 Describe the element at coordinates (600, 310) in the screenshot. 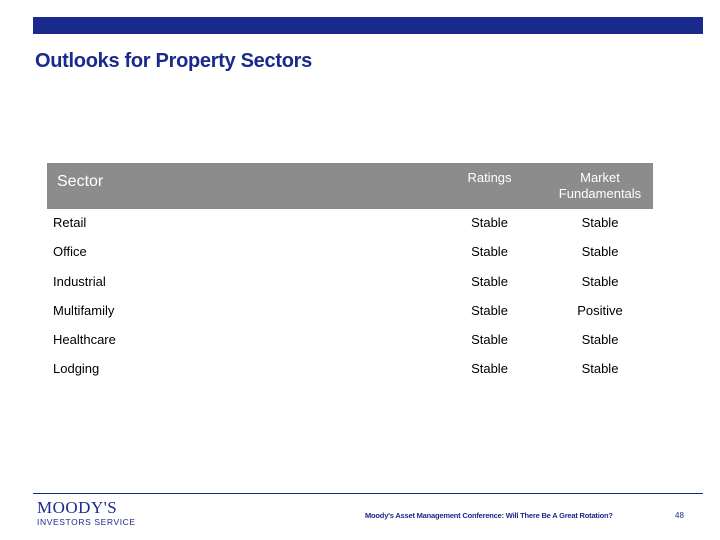

I see `cell-market: Positive` at that location.